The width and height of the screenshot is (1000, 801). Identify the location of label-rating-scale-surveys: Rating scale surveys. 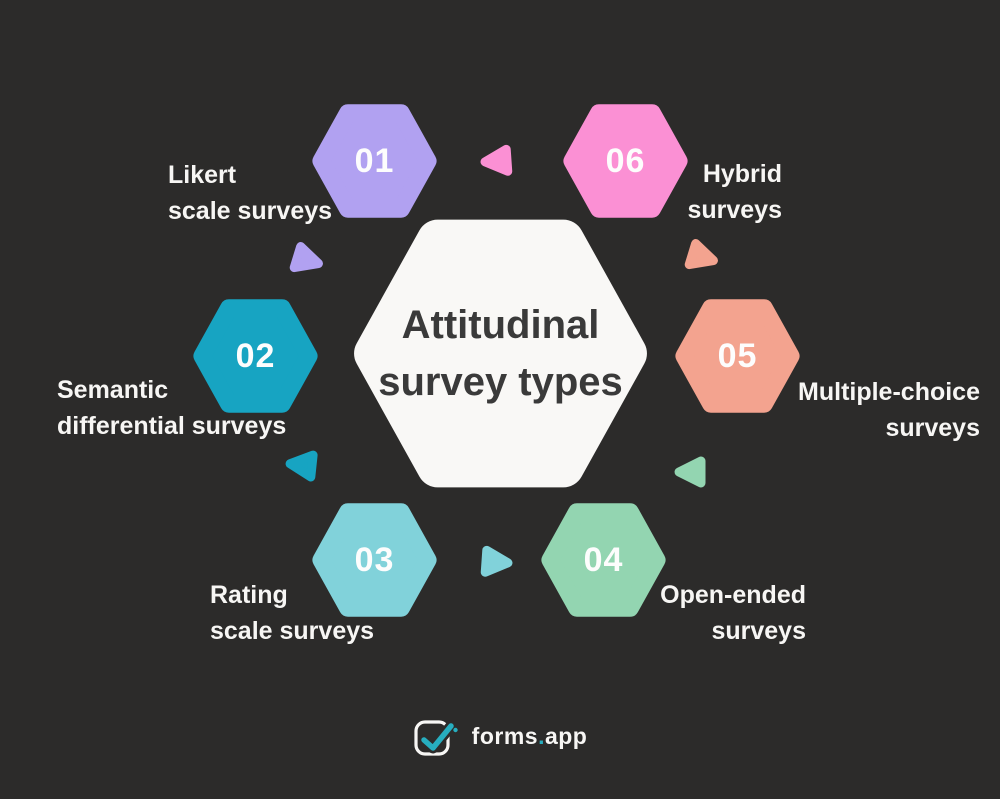
(292, 613).